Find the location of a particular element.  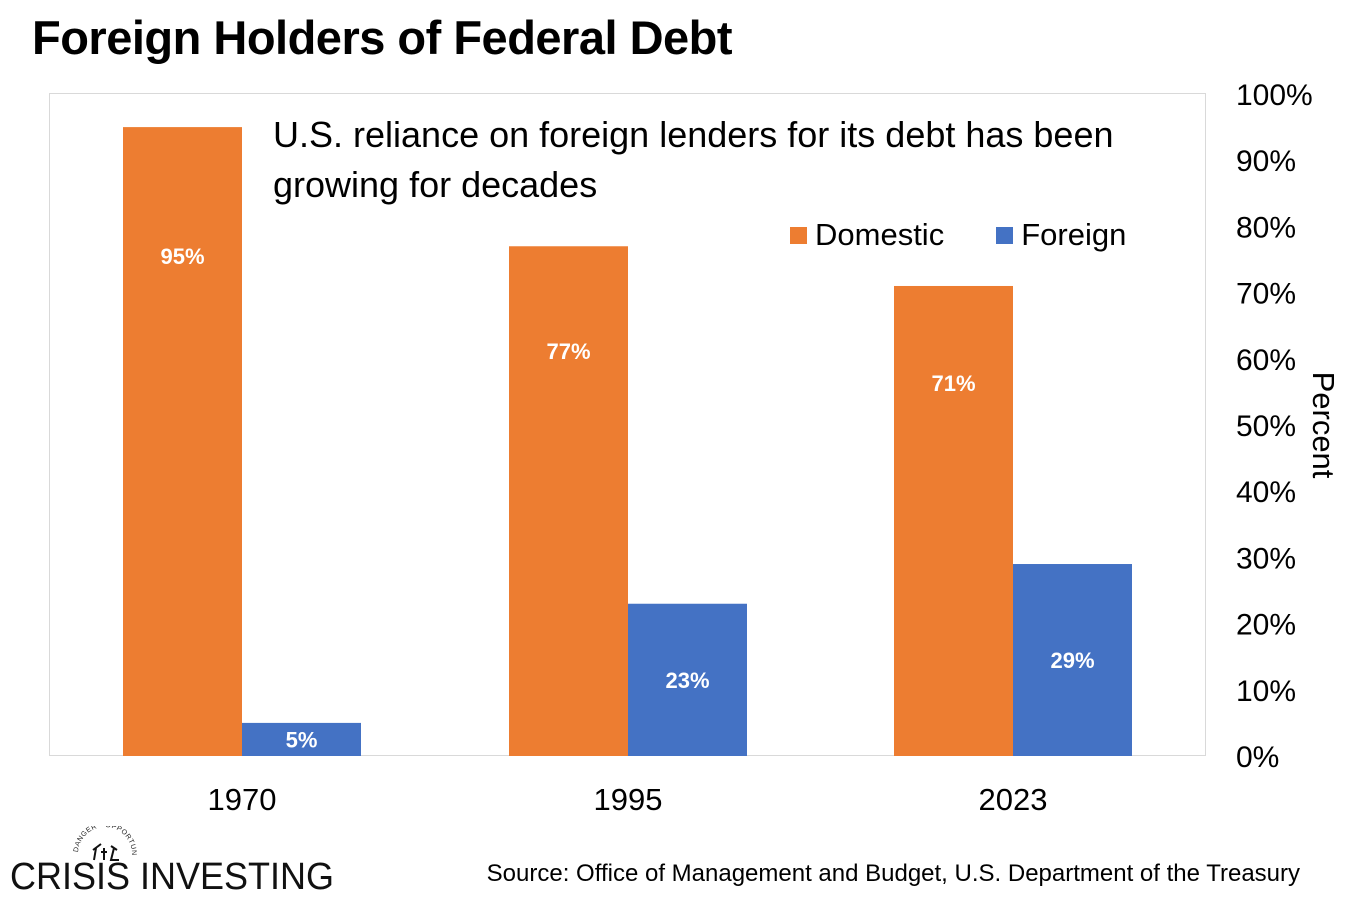

data-label-foreign-2023: 29% is located at coordinates (1072, 660).